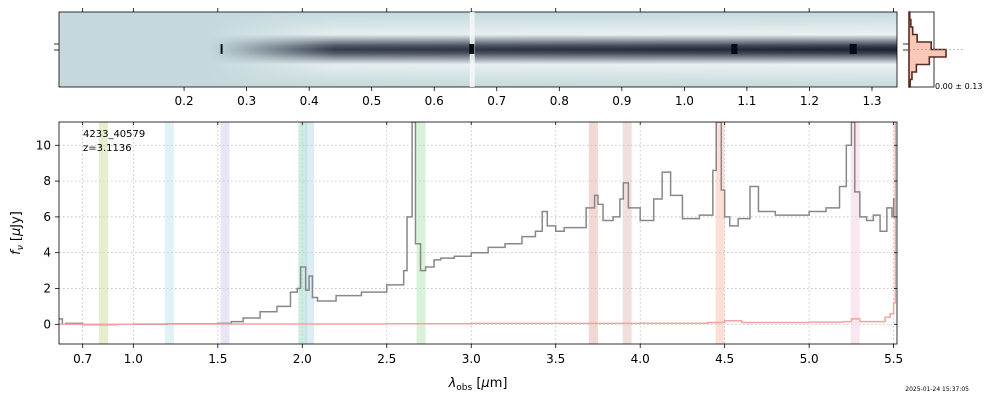  Describe the element at coordinates (555, 359) in the screenshot. I see `x-tick-label: 3.5` at that location.